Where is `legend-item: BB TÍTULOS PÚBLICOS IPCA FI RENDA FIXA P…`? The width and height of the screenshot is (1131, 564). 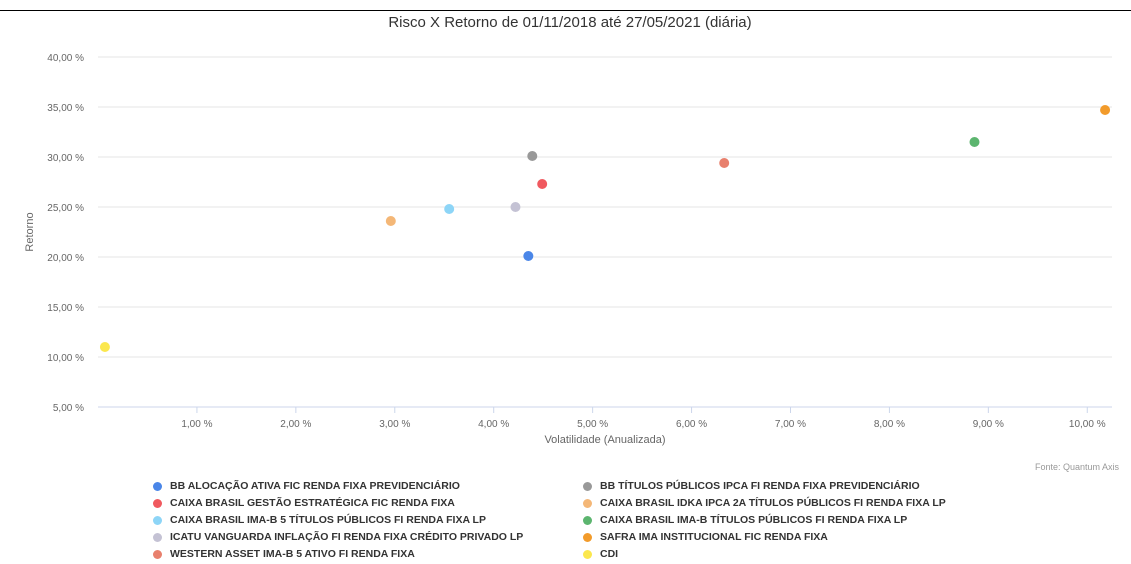
legend-item: BB TÍTULOS PÚBLICOS IPCA FI RENDA FIXA P… is located at coordinates (808, 486).